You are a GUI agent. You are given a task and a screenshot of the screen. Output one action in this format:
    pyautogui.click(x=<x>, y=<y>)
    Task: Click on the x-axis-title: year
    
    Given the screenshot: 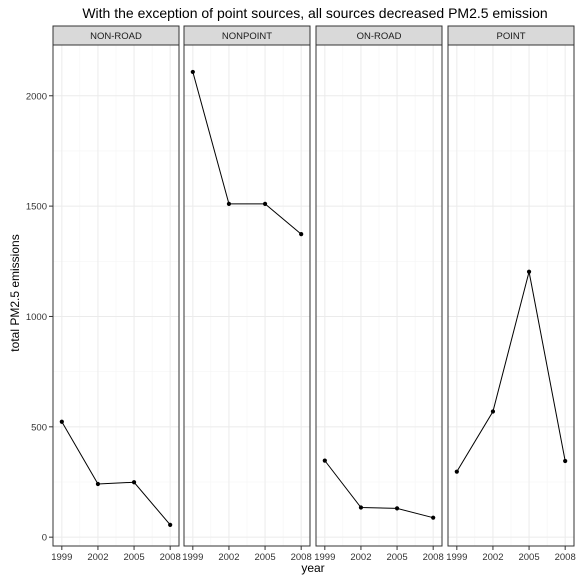 What is the action you would take?
    pyautogui.click(x=312, y=568)
    